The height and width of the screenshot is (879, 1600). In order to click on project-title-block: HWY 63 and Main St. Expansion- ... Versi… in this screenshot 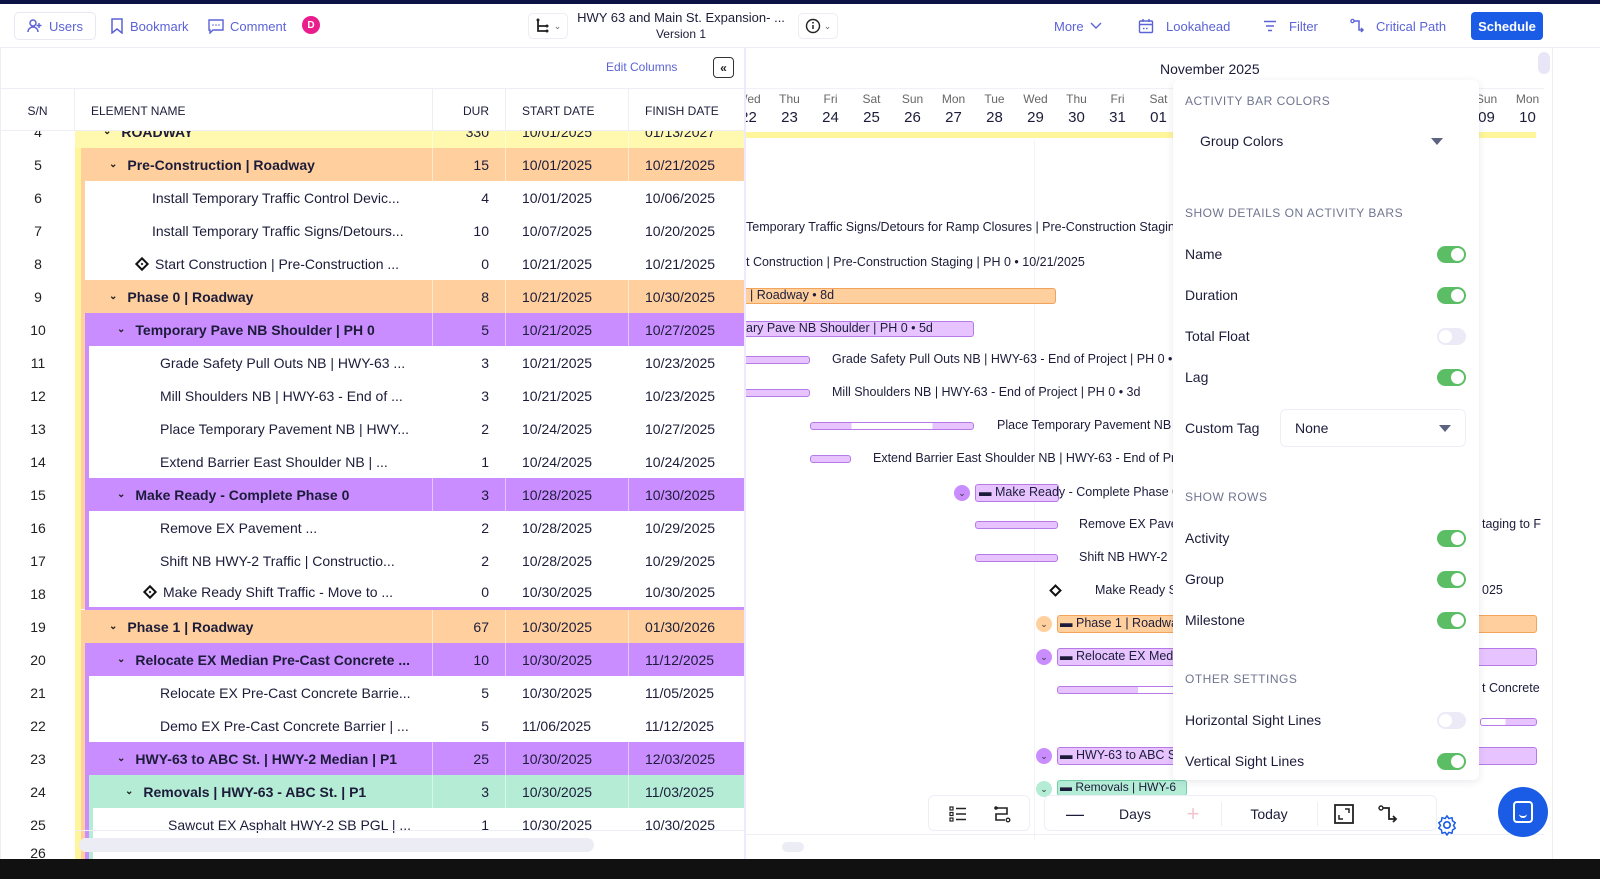, I will do `click(681, 25)`.